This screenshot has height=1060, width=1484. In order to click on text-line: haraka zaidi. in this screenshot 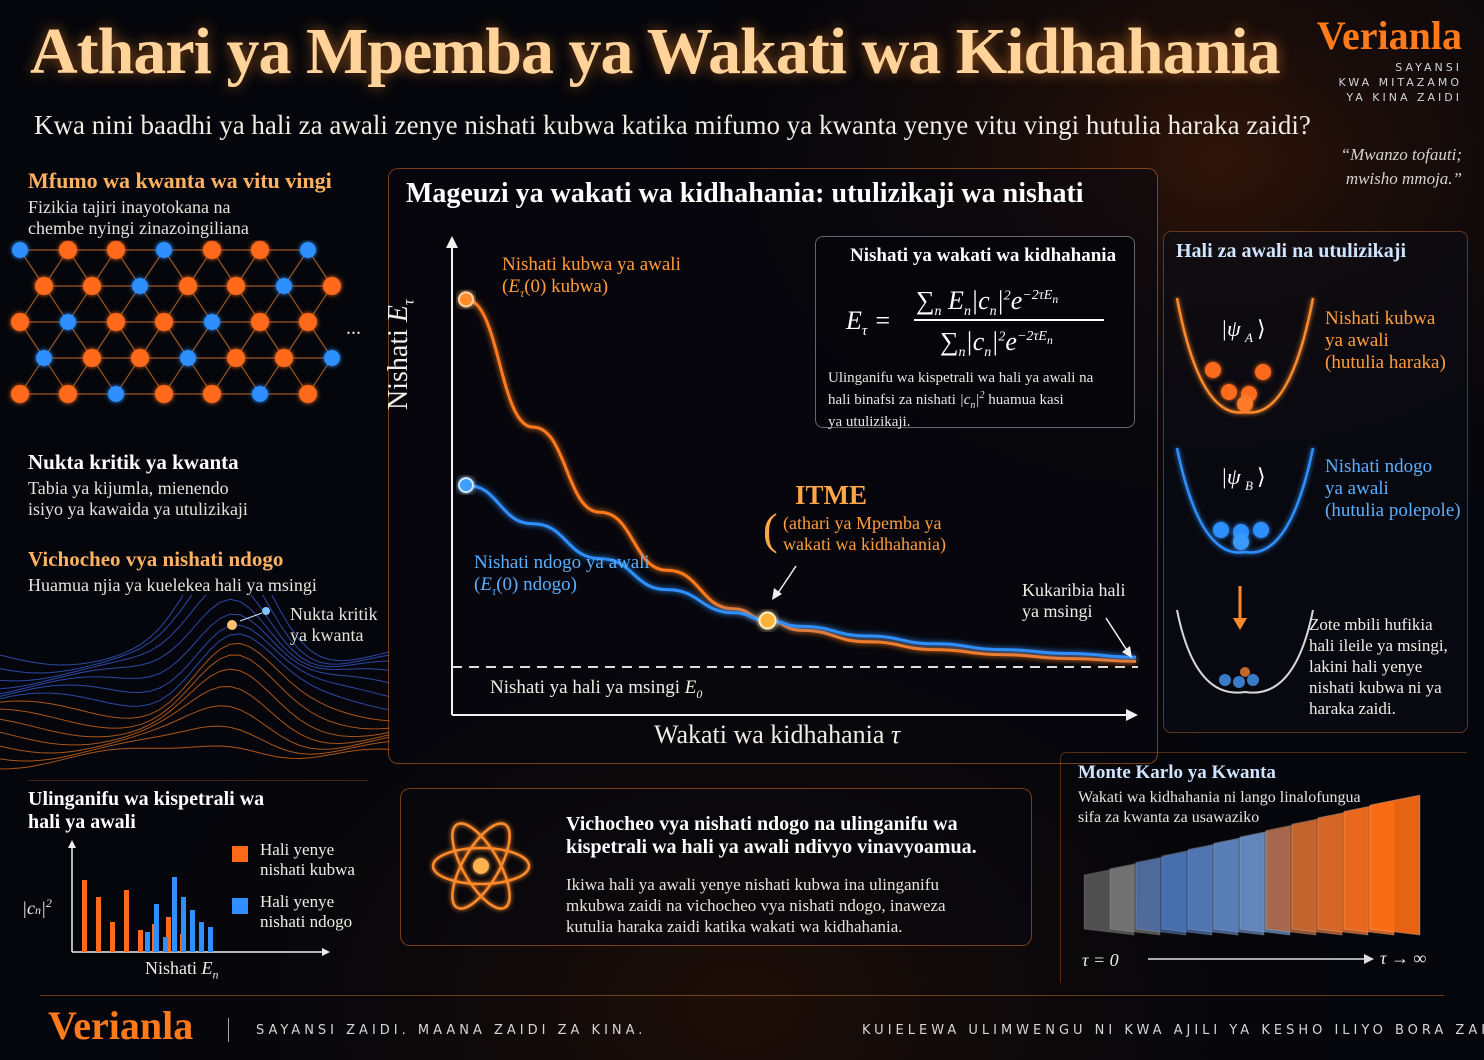, I will do `click(1352, 708)`.